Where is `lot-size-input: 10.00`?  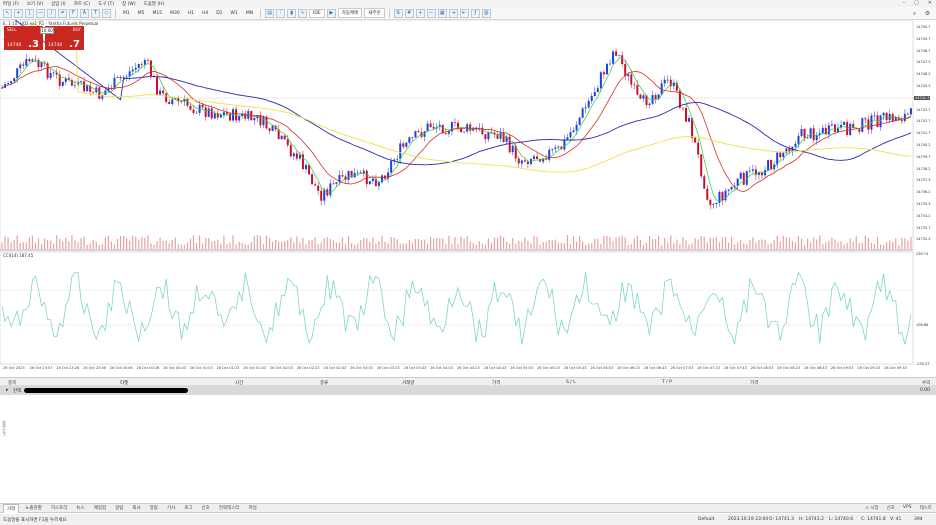
lot-size-input: 10.00 is located at coordinates (47, 30).